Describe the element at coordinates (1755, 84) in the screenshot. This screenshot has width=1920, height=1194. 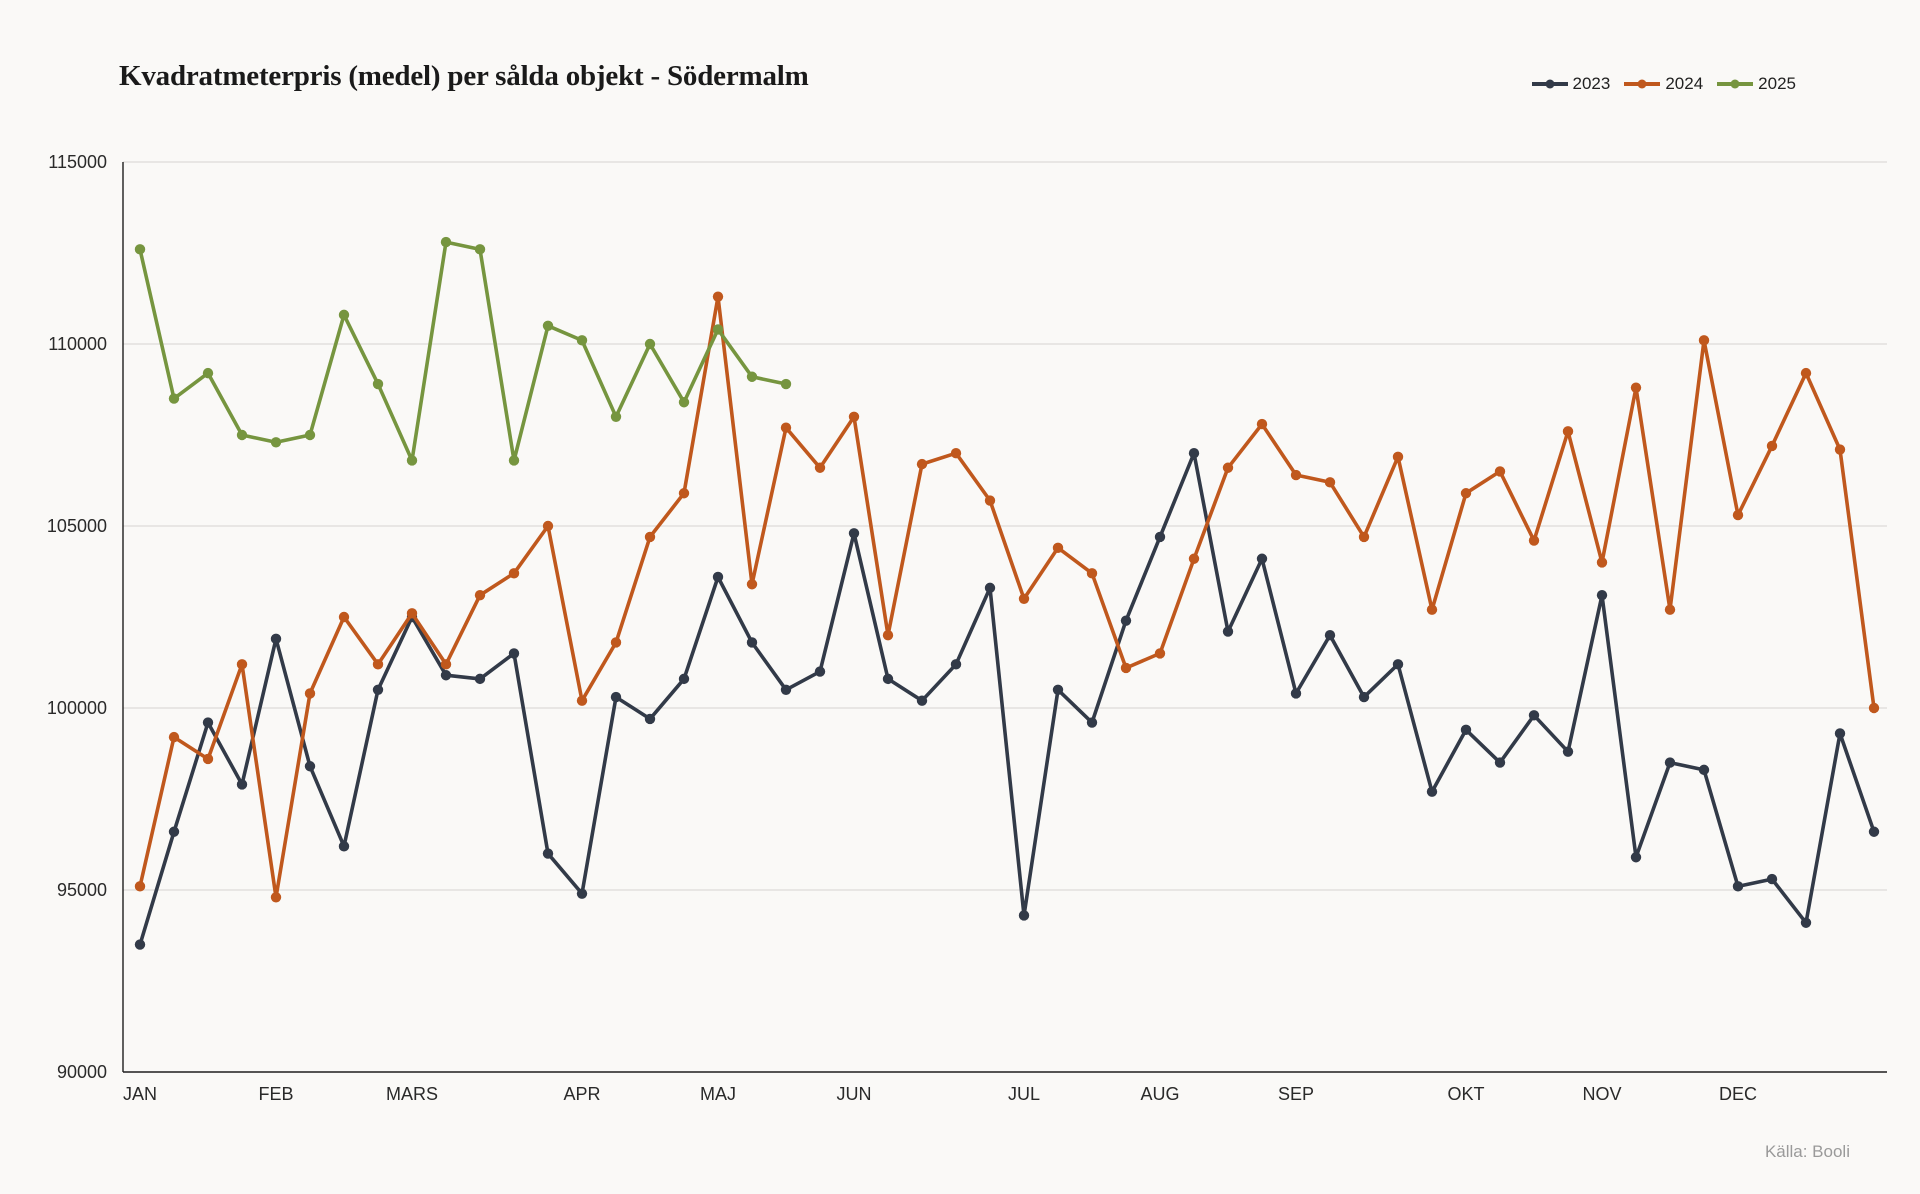
I see `legend-item-2025: 2025` at that location.